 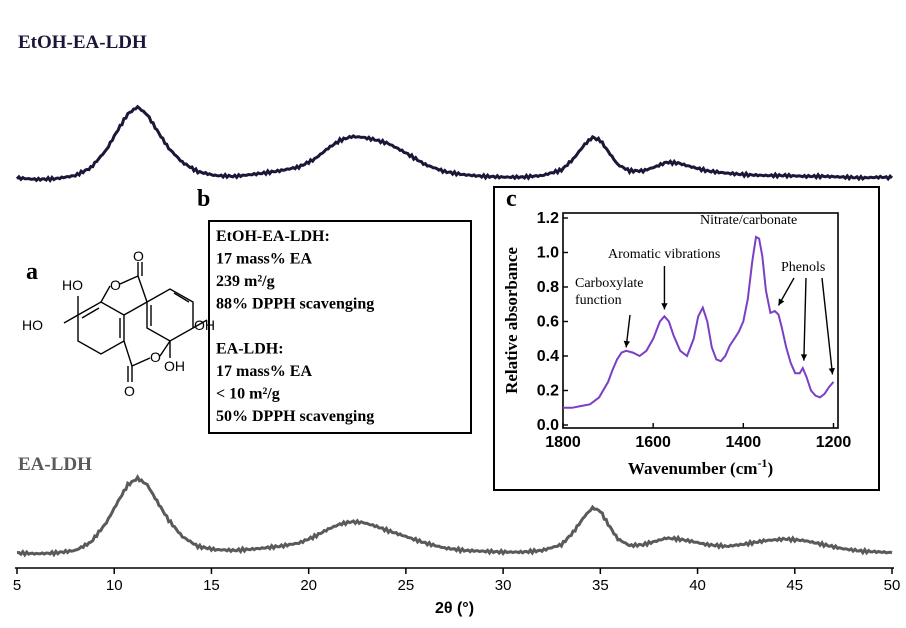 I want to click on ir-y-tick-label: 0.4, so click(x=548, y=356).